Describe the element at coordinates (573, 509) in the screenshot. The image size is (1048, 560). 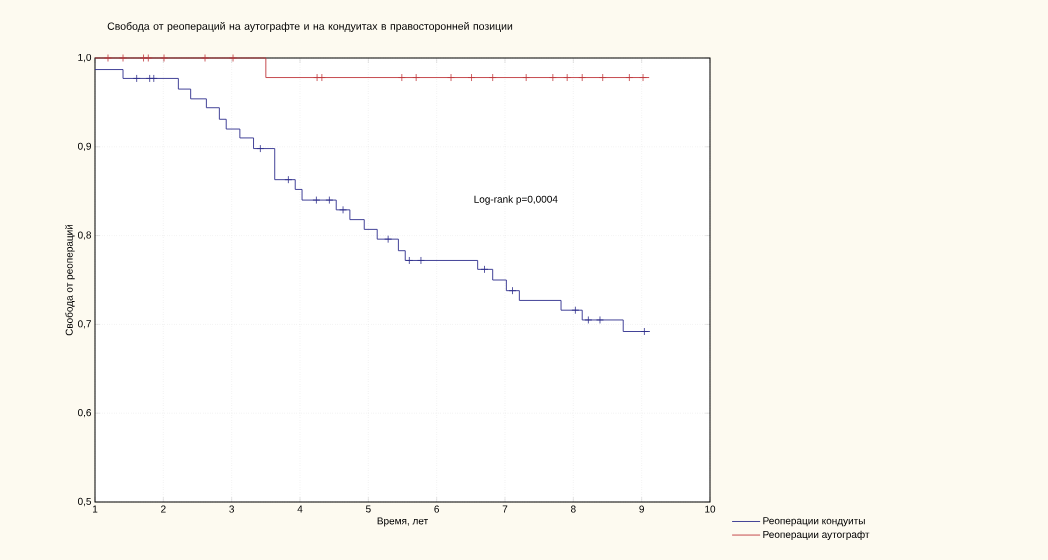
I see `x-tick-label: 8` at that location.